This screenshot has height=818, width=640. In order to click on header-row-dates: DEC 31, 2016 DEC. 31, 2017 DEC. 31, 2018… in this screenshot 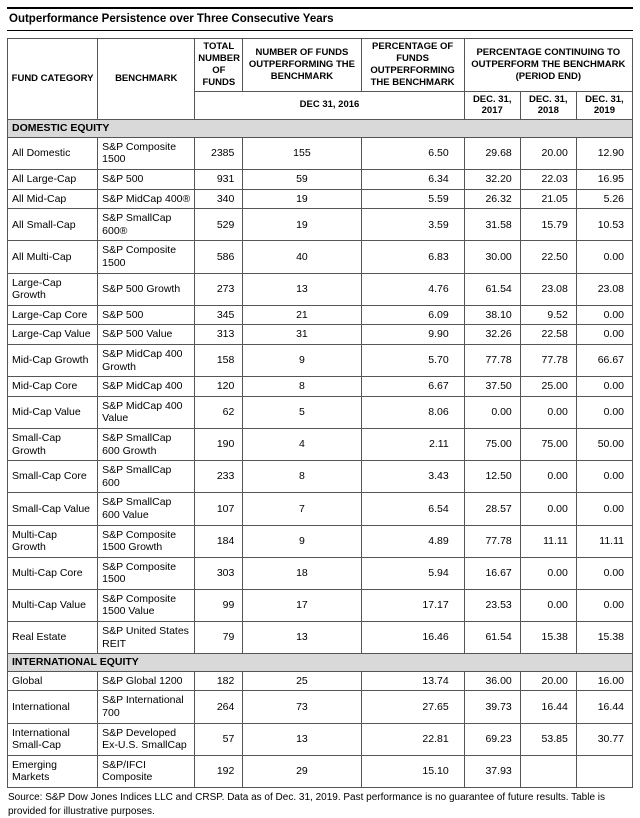, I will do `click(321, 105)`.